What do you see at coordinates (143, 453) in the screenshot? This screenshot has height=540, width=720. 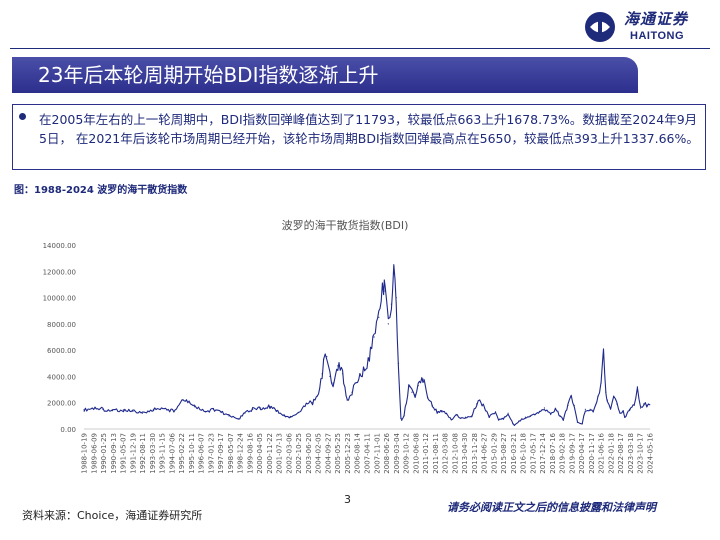 I see `x-tick-label: 1992-08-11` at bounding box center [143, 453].